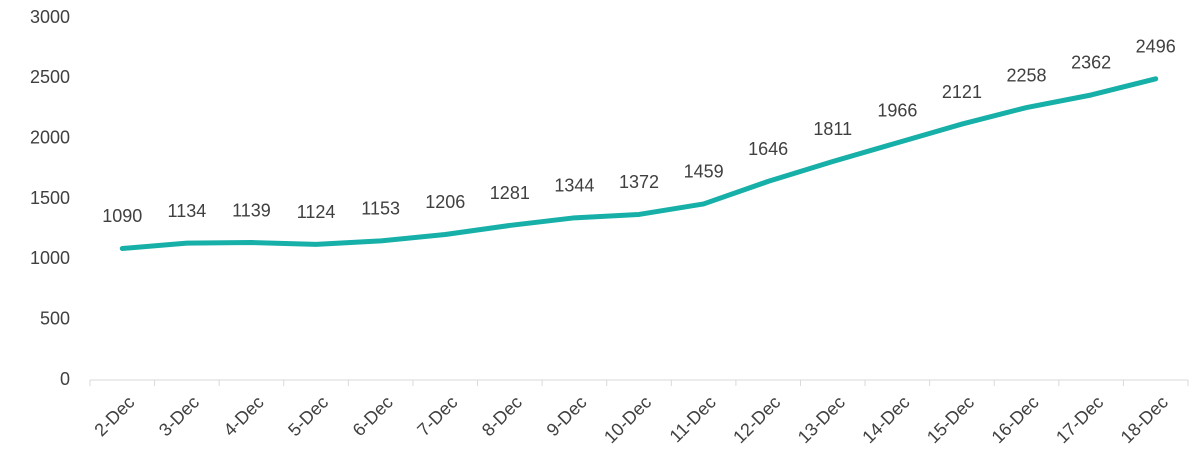 The width and height of the screenshot is (1196, 461). I want to click on y-tick-label: 1000, so click(50, 258).